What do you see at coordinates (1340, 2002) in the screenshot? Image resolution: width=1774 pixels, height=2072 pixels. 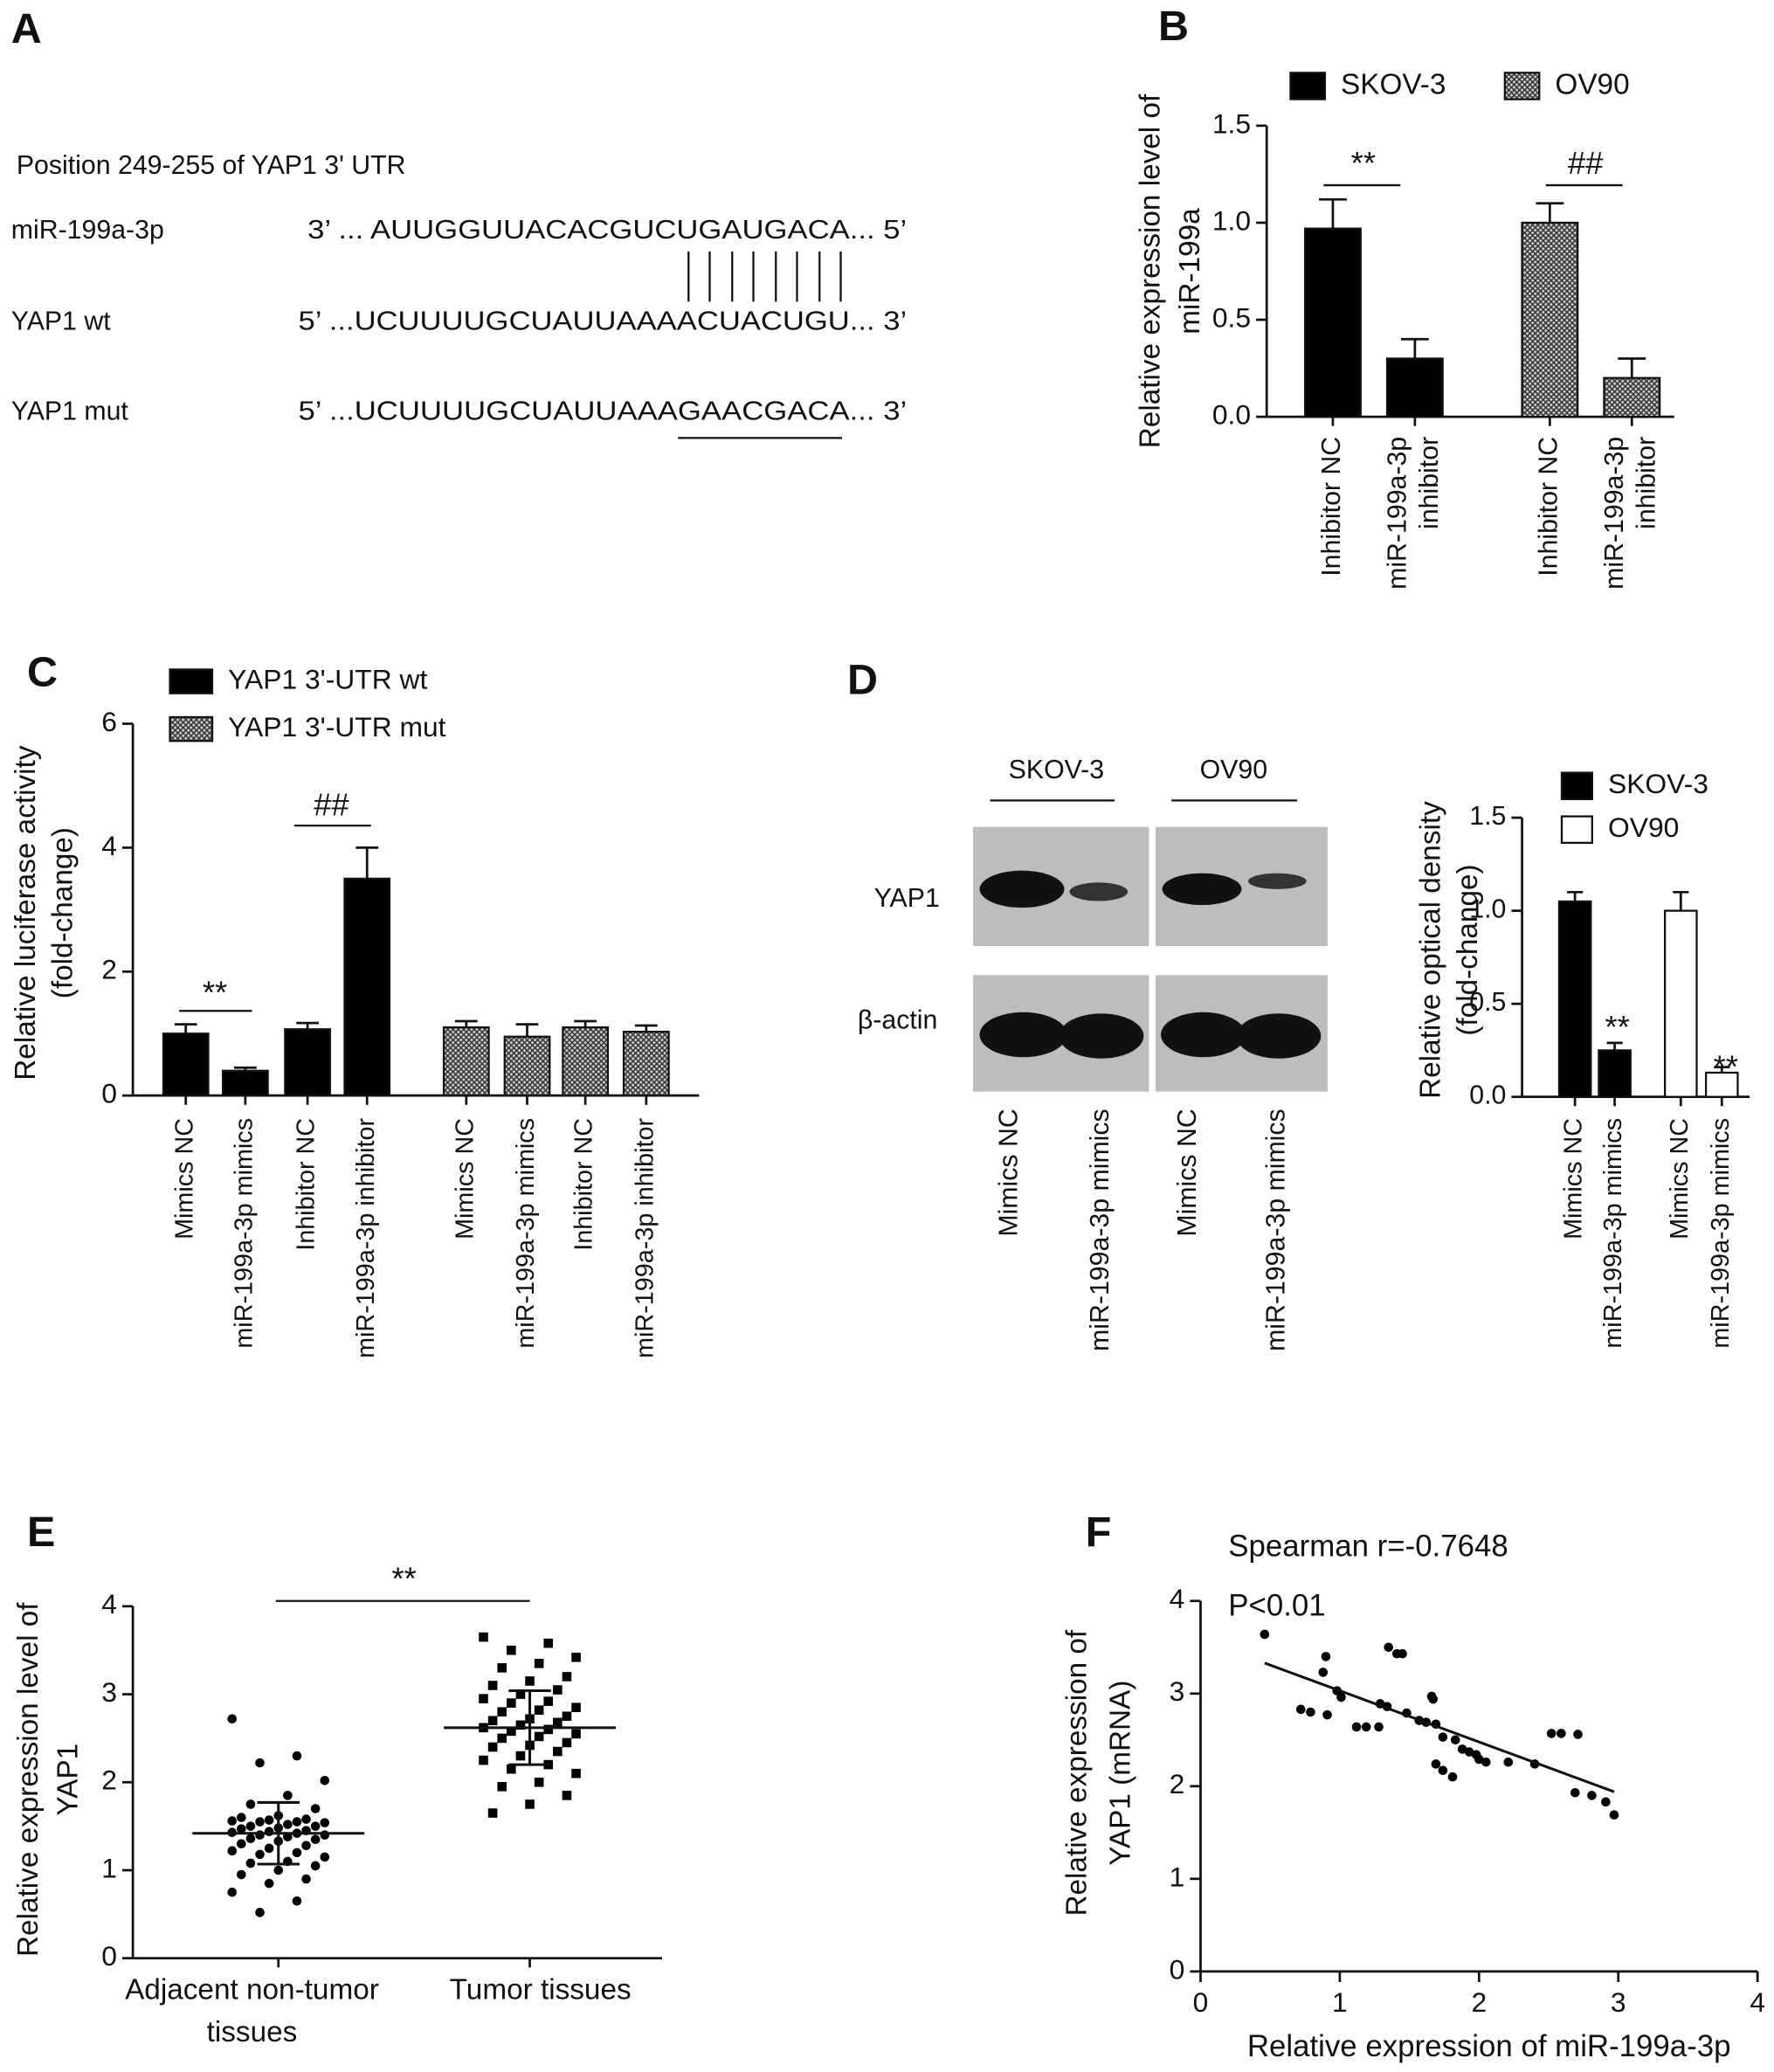 I see `x-tick-label: 1` at bounding box center [1340, 2002].